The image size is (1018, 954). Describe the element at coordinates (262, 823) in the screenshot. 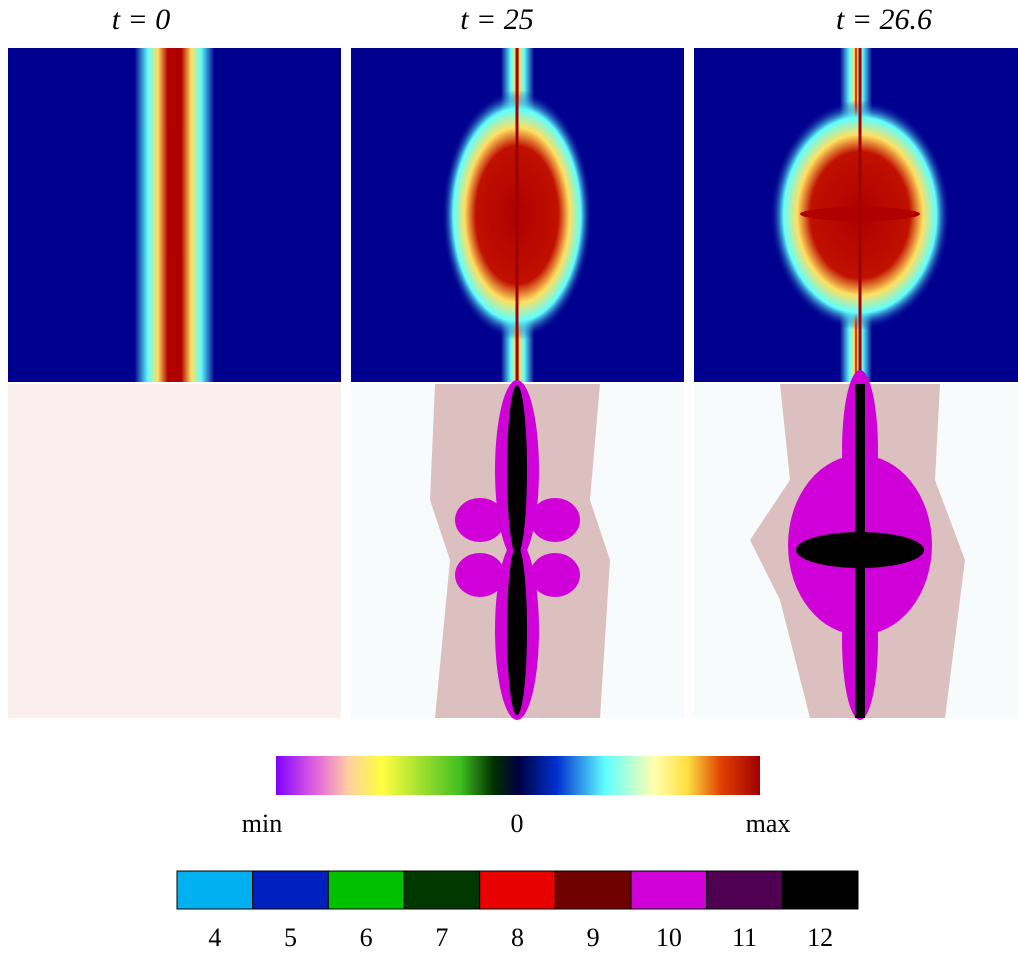

I see `colorbar-label: min` at that location.